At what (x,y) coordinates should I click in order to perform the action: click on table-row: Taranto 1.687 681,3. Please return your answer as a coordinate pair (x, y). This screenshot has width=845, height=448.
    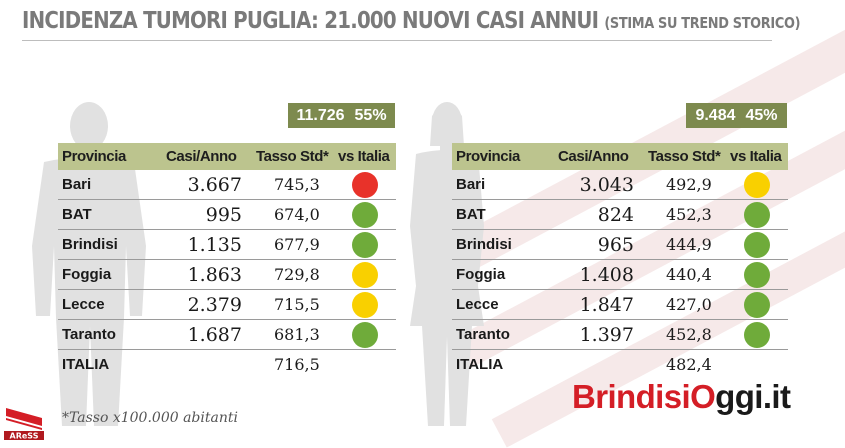
    Looking at the image, I should click on (227, 334).